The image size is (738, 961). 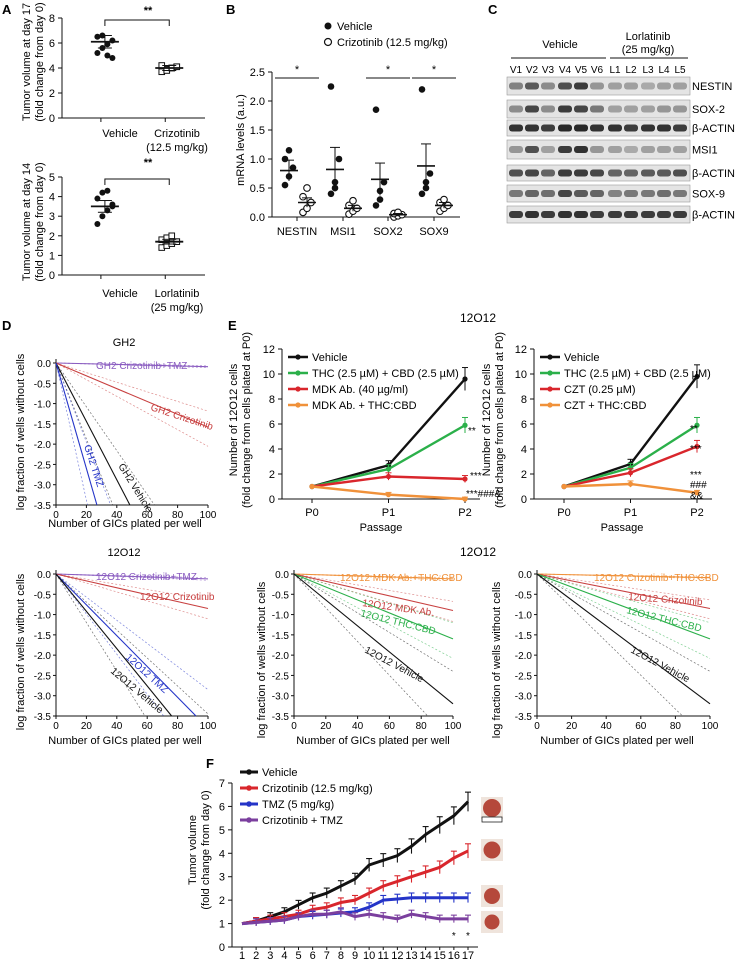 I want to click on e-right-sig: &&, so click(x=697, y=496).